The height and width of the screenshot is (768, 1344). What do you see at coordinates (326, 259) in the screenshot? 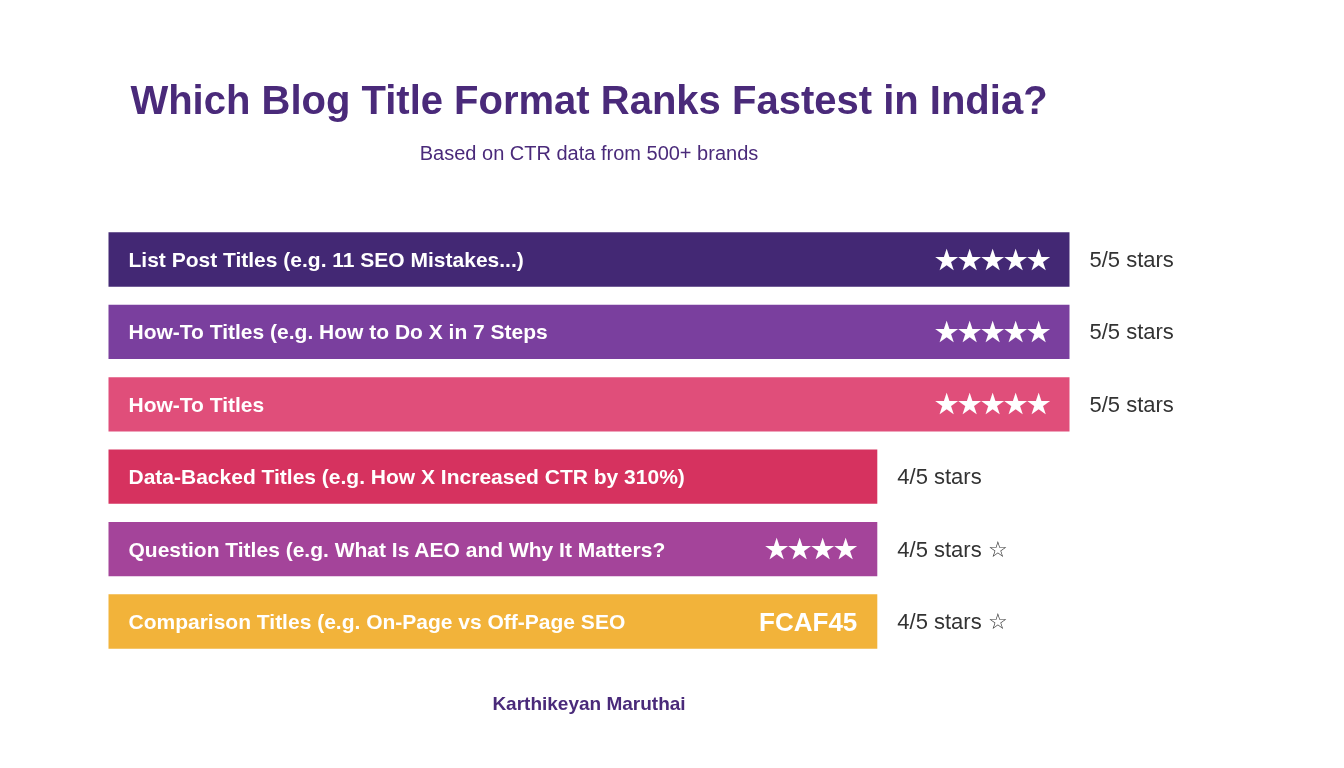
I see `y-tick-label: List Post Titles (e.g. 11 SEO Mistakes...)` at bounding box center [326, 259].